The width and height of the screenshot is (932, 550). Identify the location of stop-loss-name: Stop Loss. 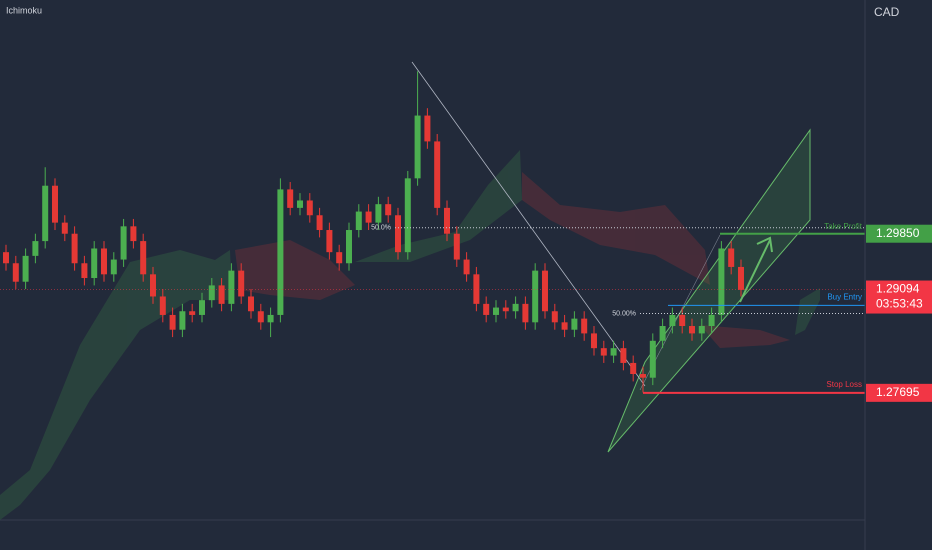
(844, 384).